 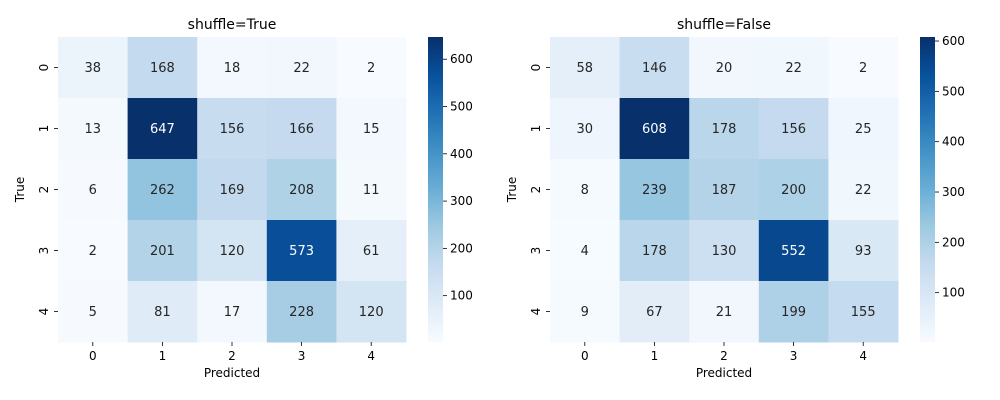 I want to click on cell-label-4-3: 228, so click(x=301, y=312).